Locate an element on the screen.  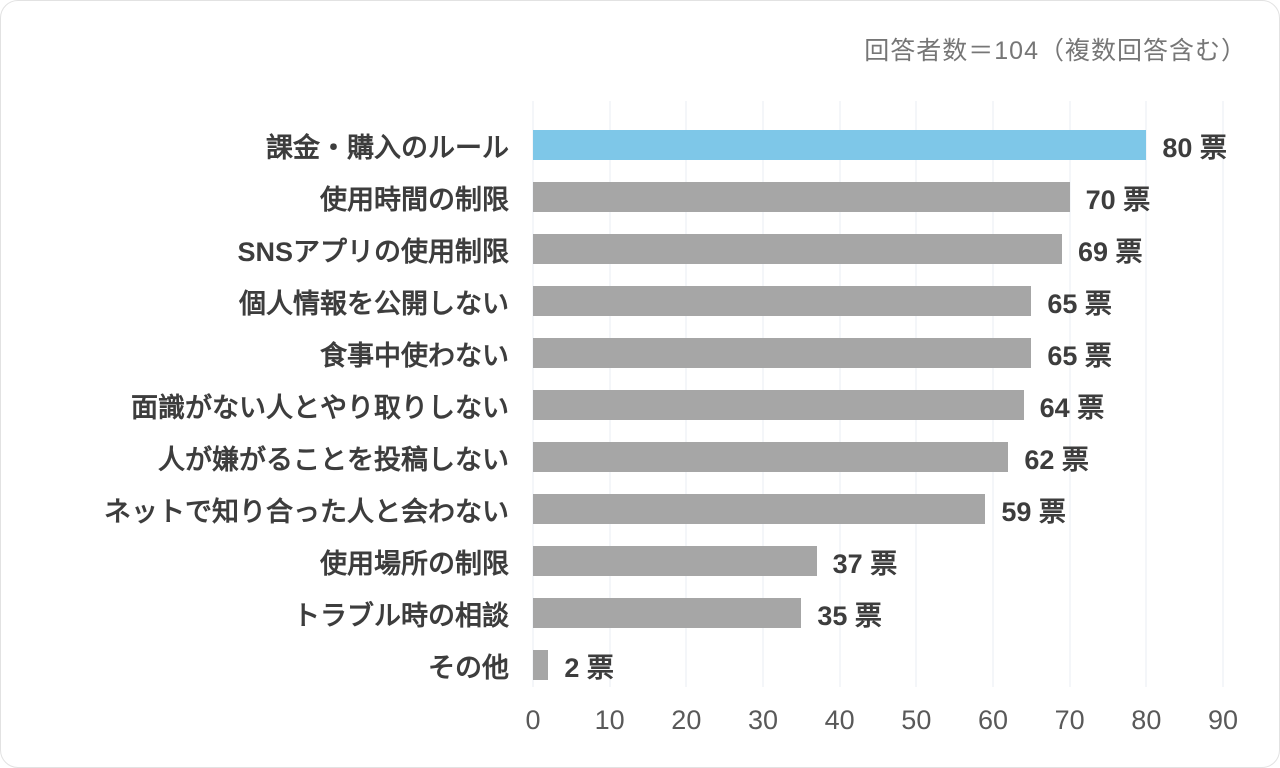
chart-row: 人が嫌がることを投稿しない 62 票 is located at coordinates (624, 457).